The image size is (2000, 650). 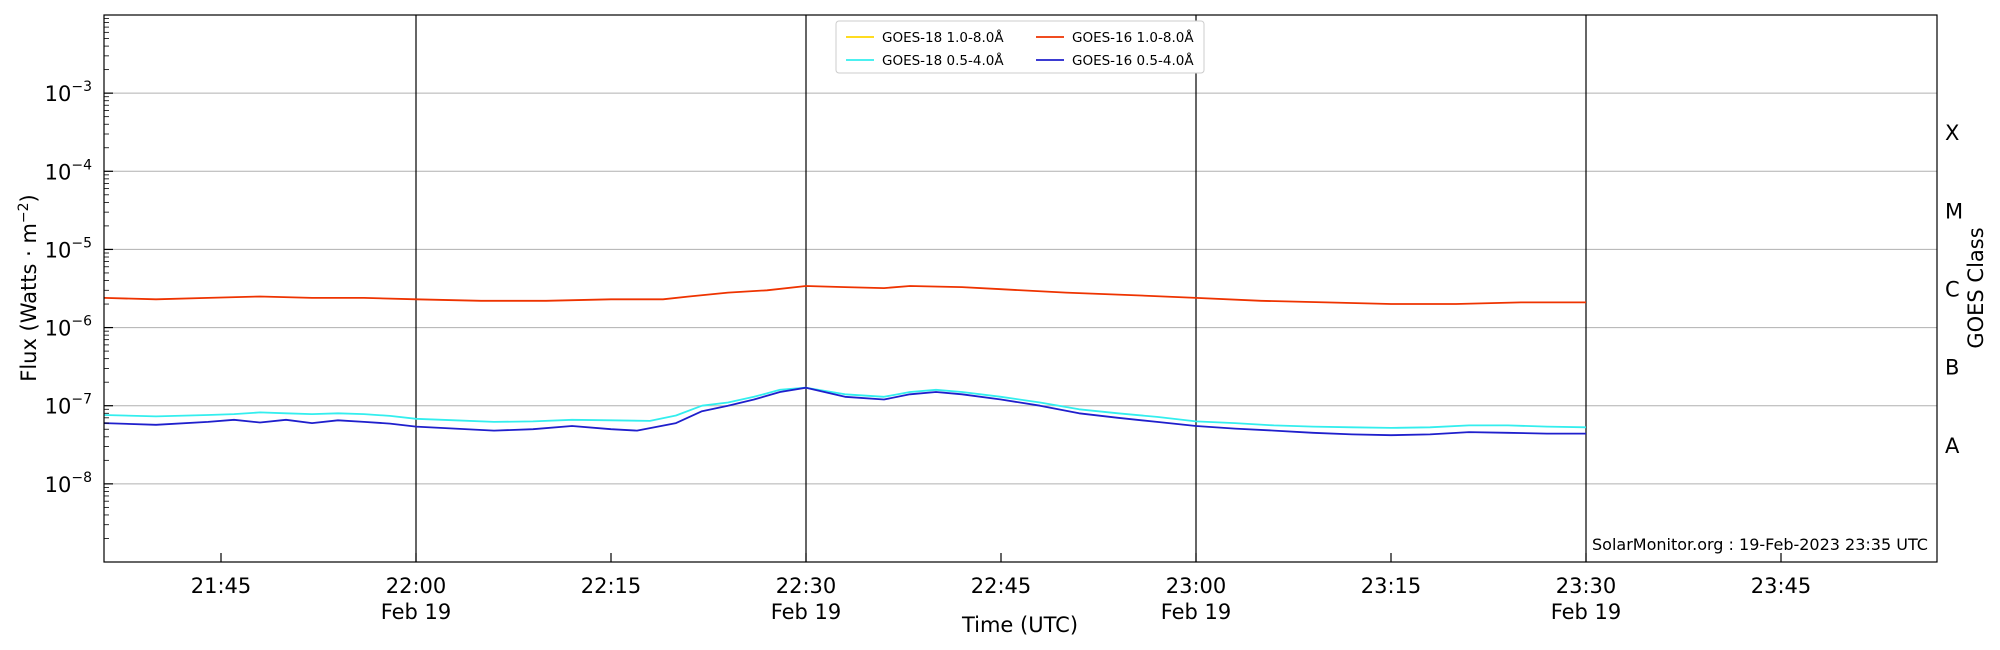 I want to click on solarmonitor-credit: SolarMonitor.org : 19-Feb-2023 23:35 UTC, so click(x=1760, y=544).